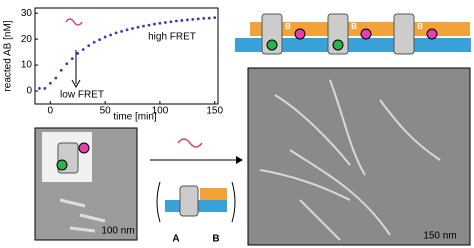  Describe the element at coordinates (213, 194) in the screenshot. I see `strand` at that location.